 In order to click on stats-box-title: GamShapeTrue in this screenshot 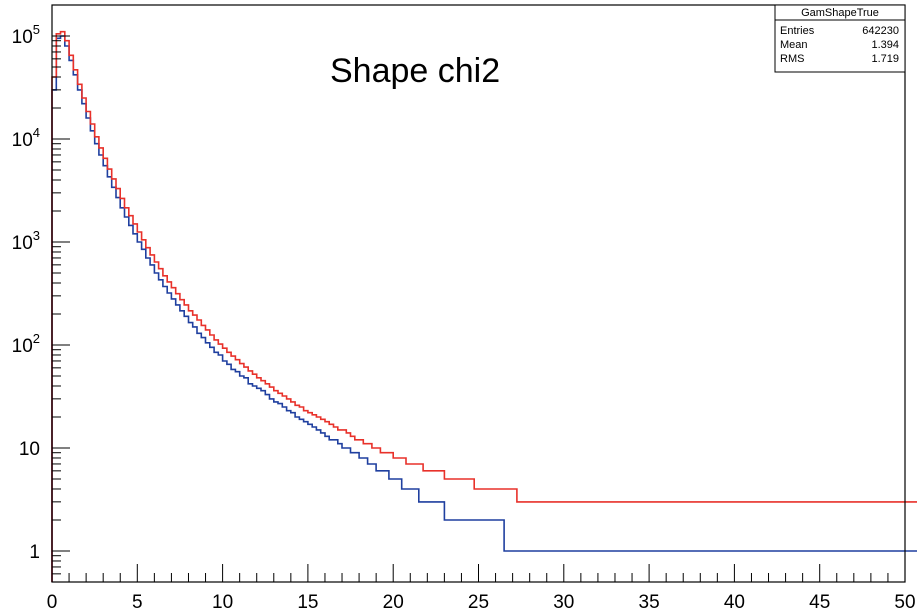, I will do `click(840, 13)`.